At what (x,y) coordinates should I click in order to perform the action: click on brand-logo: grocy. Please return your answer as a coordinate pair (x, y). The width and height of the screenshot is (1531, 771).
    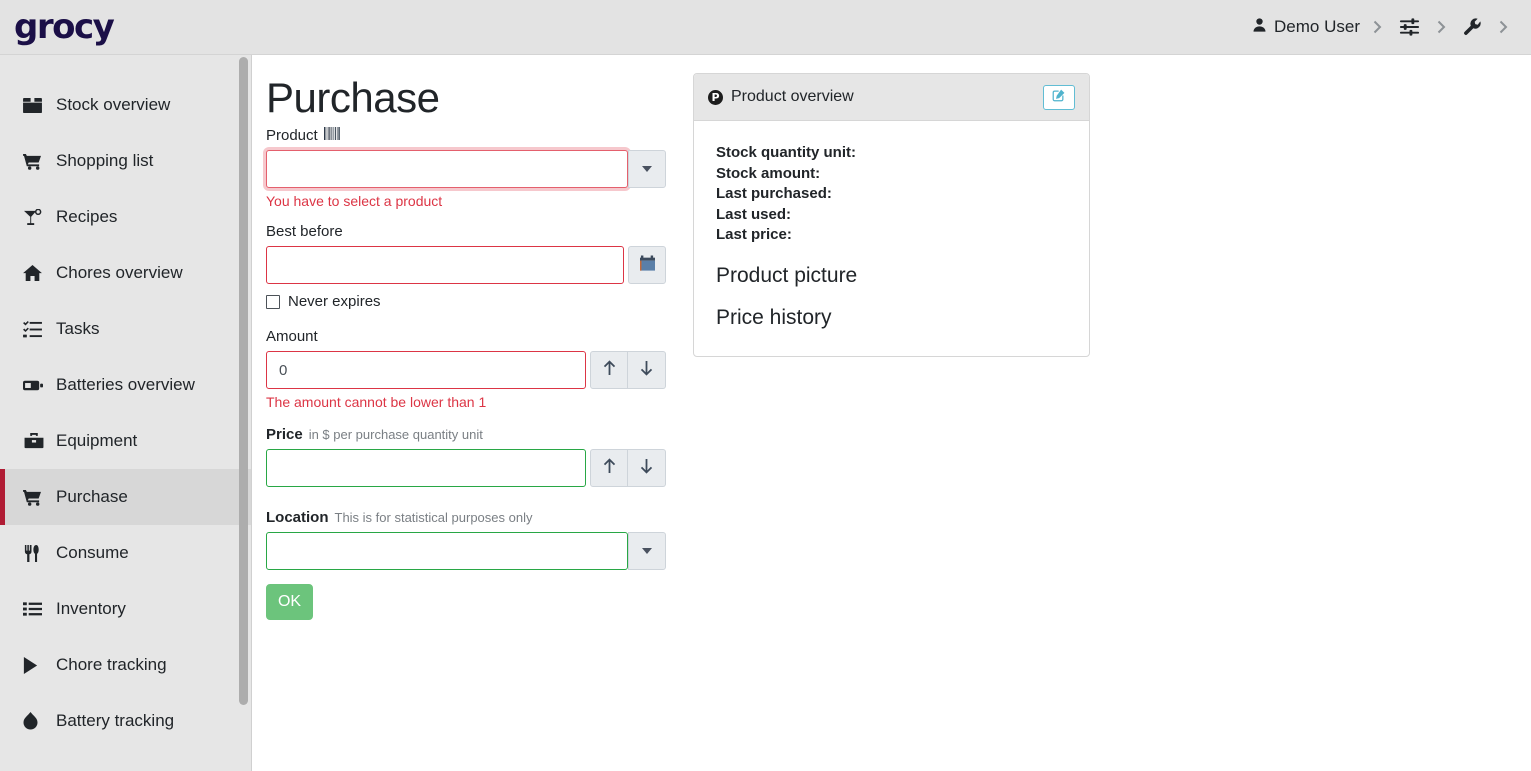
    Looking at the image, I should click on (64, 27).